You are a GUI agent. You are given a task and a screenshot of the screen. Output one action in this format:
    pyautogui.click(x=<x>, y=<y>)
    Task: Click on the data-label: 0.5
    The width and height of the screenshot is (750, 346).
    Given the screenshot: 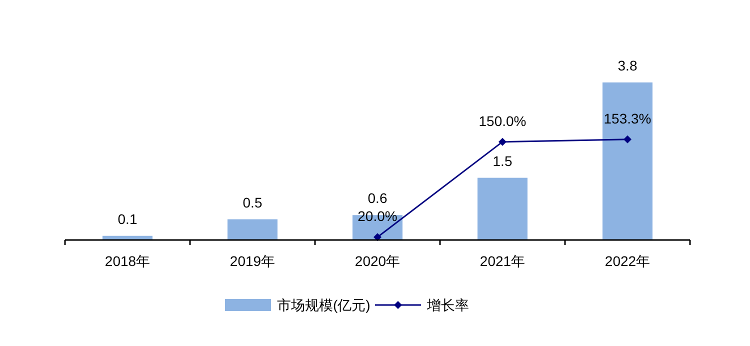 What is the action you would take?
    pyautogui.click(x=252, y=202)
    